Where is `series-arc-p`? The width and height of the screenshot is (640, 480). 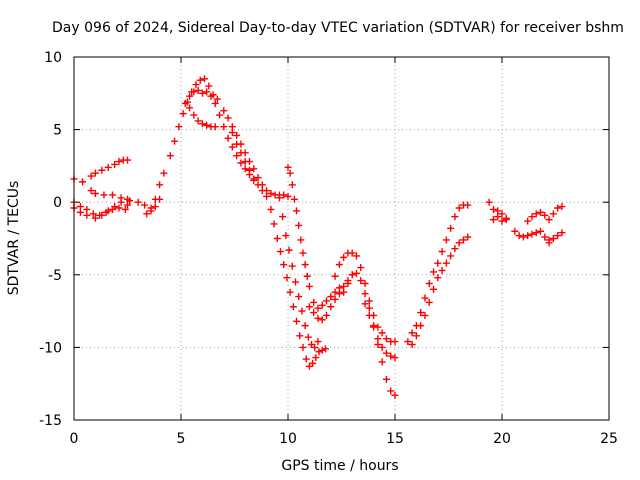 series-arc-p is located at coordinates (380, 331).